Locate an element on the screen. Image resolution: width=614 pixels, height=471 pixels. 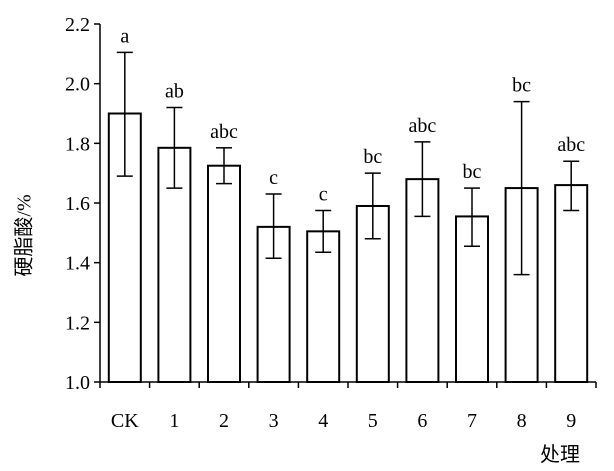
x-axis: CK 1 2 3 4 5 6 7 8 9 is located at coordinates (348, 406).